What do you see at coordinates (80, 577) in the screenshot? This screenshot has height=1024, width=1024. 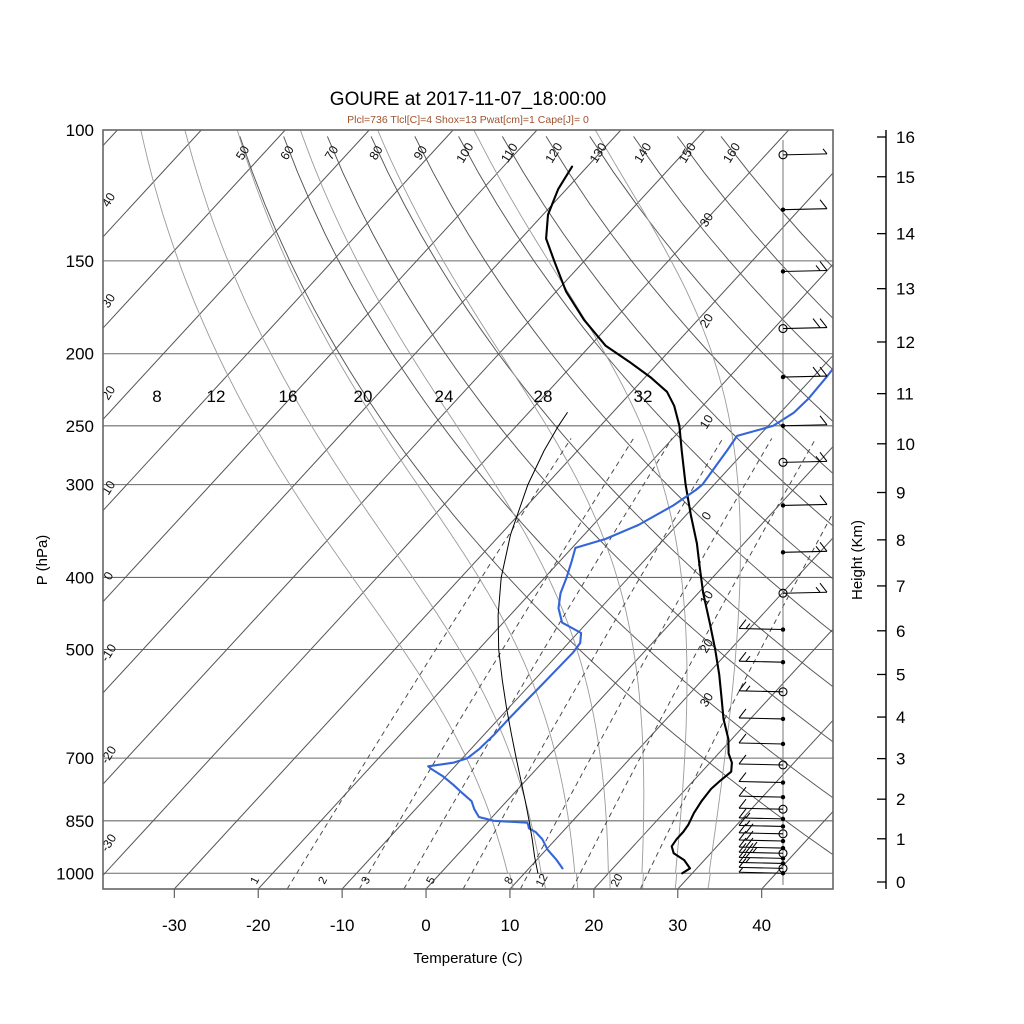 I see `pressure-tick-label: 400` at bounding box center [80, 577].